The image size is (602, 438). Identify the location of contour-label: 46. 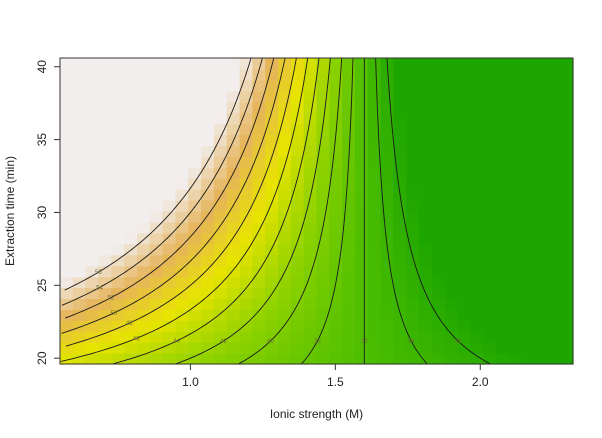
(136, 340).